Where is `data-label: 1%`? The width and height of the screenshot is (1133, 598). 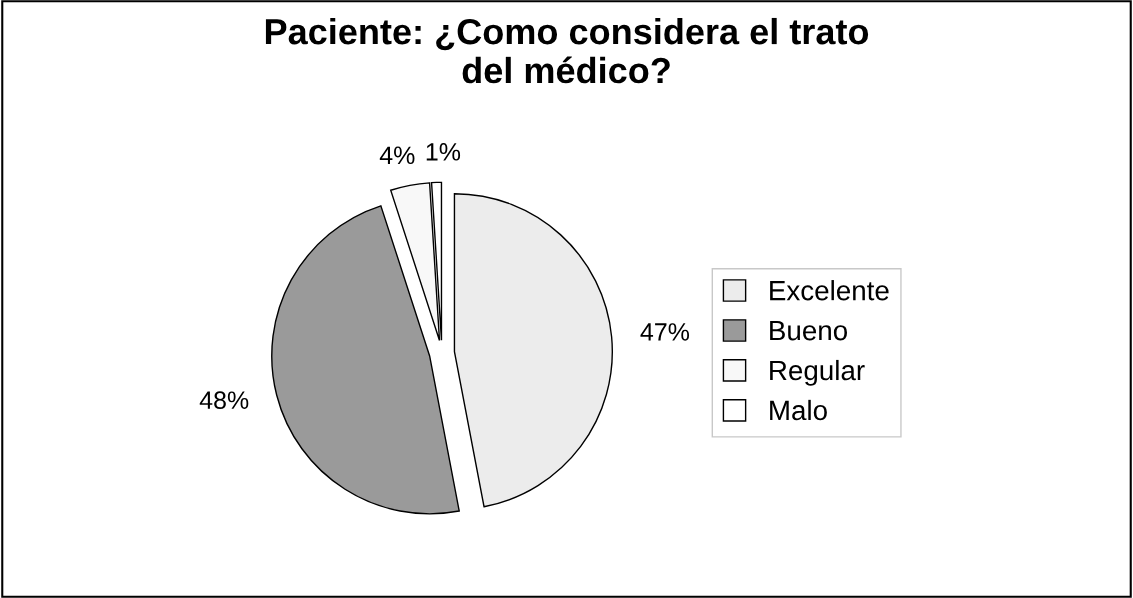 data-label: 1% is located at coordinates (443, 152).